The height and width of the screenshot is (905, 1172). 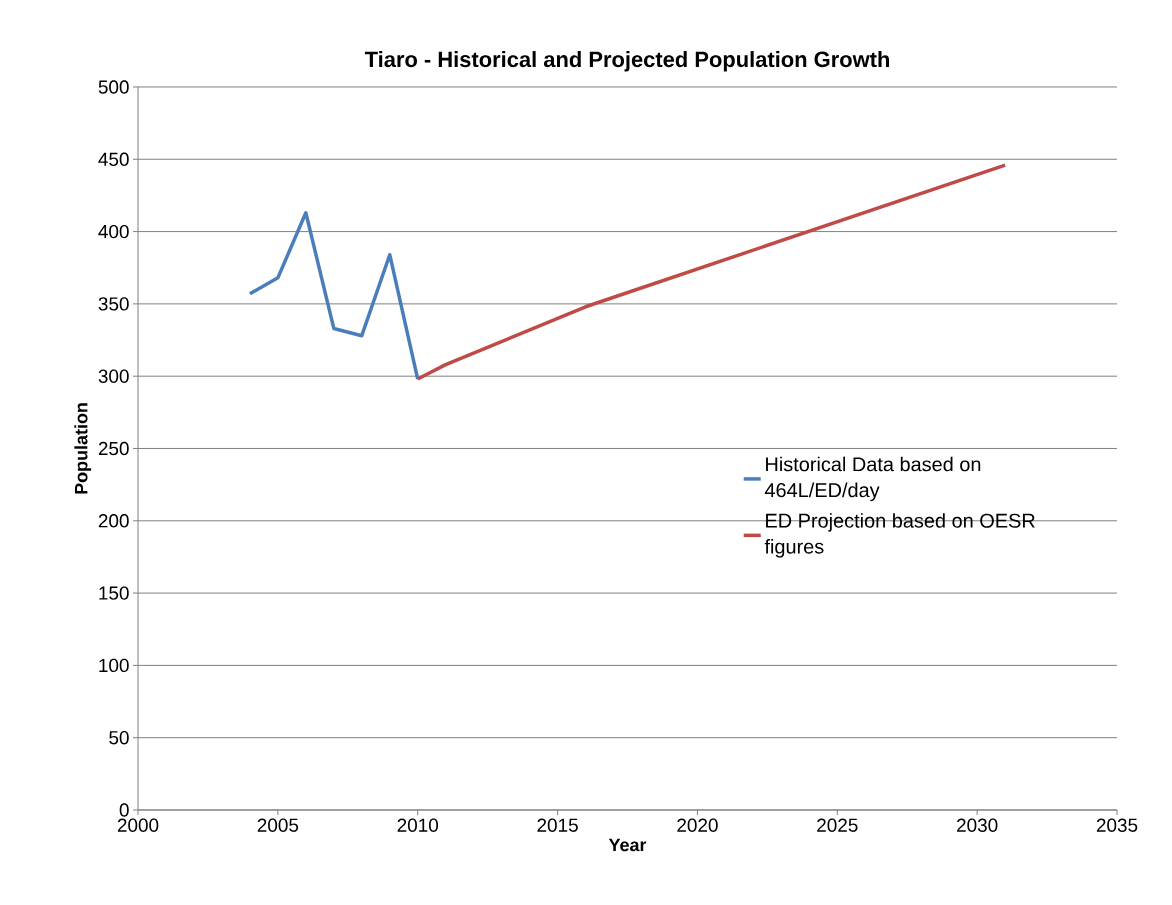 I want to click on y-tick-label: 300, so click(x=113, y=376).